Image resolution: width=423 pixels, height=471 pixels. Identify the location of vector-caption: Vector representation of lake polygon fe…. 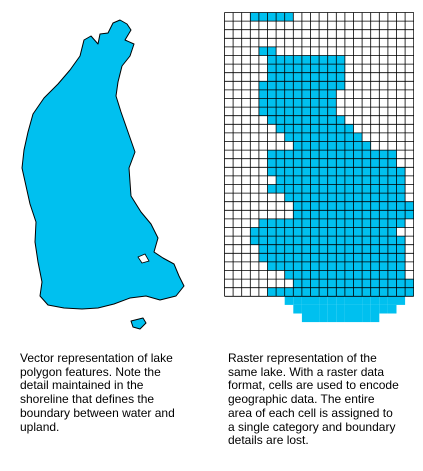
(118, 392).